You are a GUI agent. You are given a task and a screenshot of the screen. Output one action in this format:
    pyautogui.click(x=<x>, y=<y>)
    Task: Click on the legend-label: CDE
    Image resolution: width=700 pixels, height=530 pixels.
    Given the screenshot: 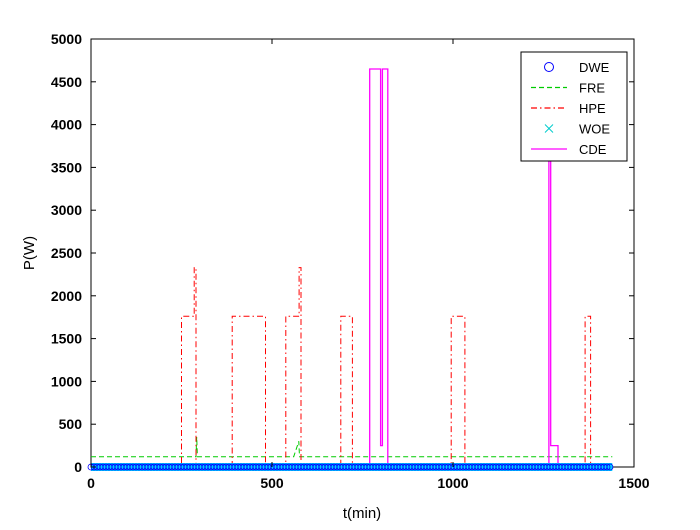 What is the action you would take?
    pyautogui.click(x=593, y=149)
    